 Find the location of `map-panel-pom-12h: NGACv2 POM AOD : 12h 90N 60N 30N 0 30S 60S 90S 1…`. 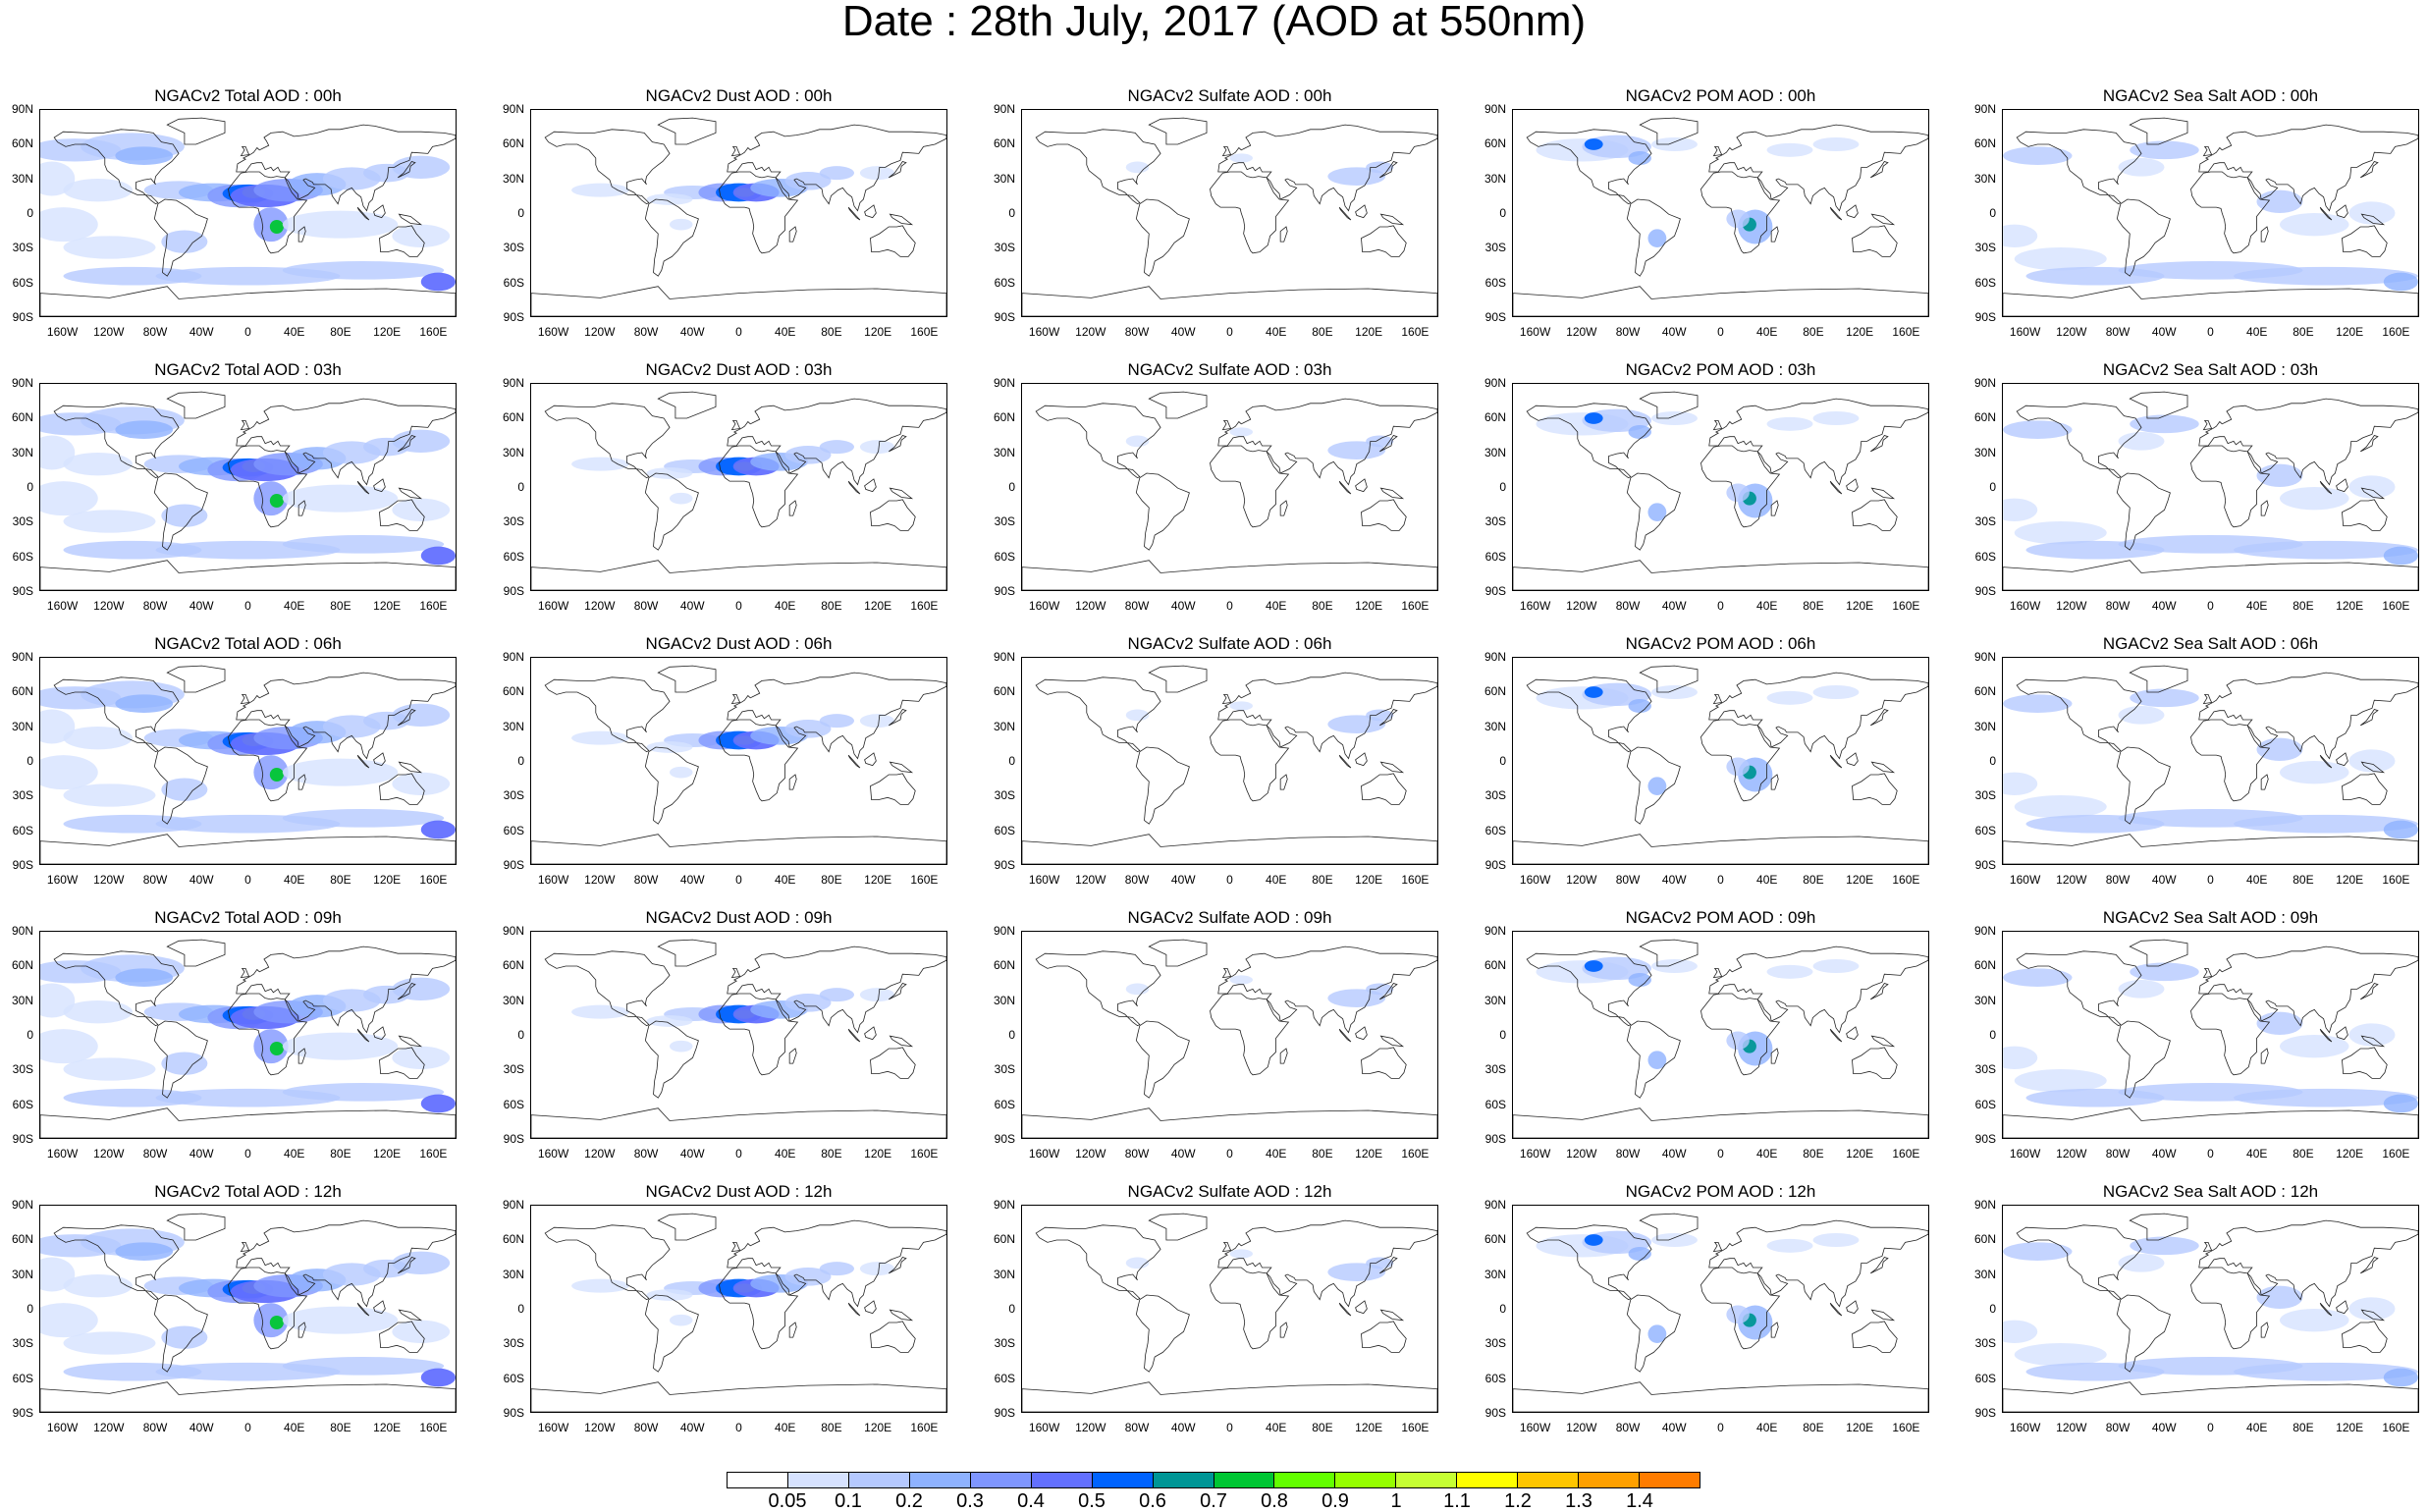

map-panel-pom-12h: NGACv2 POM AOD : 12h 90N 60N 30N 0 30S 60S 90S 1… is located at coordinates (1719, 1318).